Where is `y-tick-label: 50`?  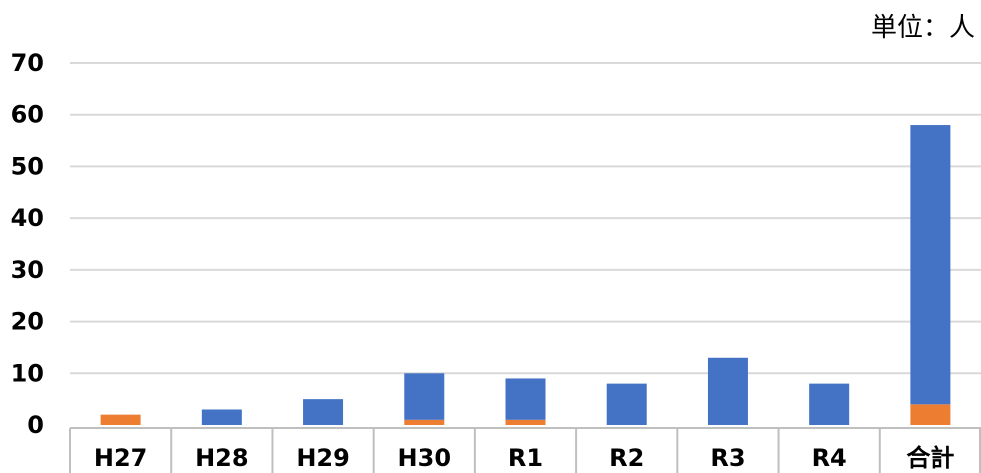
y-tick-label: 50 is located at coordinates (27, 166).